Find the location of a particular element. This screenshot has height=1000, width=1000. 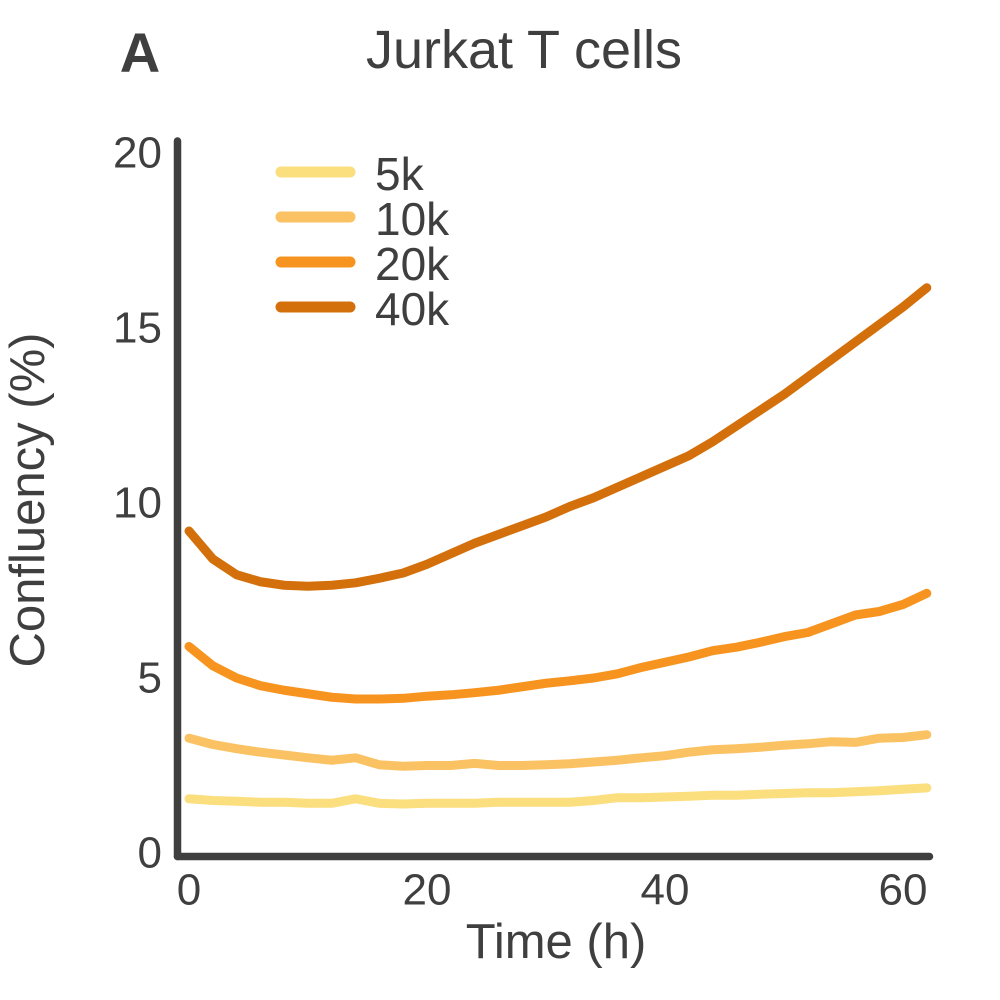

legend-label-10k: 10k is located at coordinates (412, 219).